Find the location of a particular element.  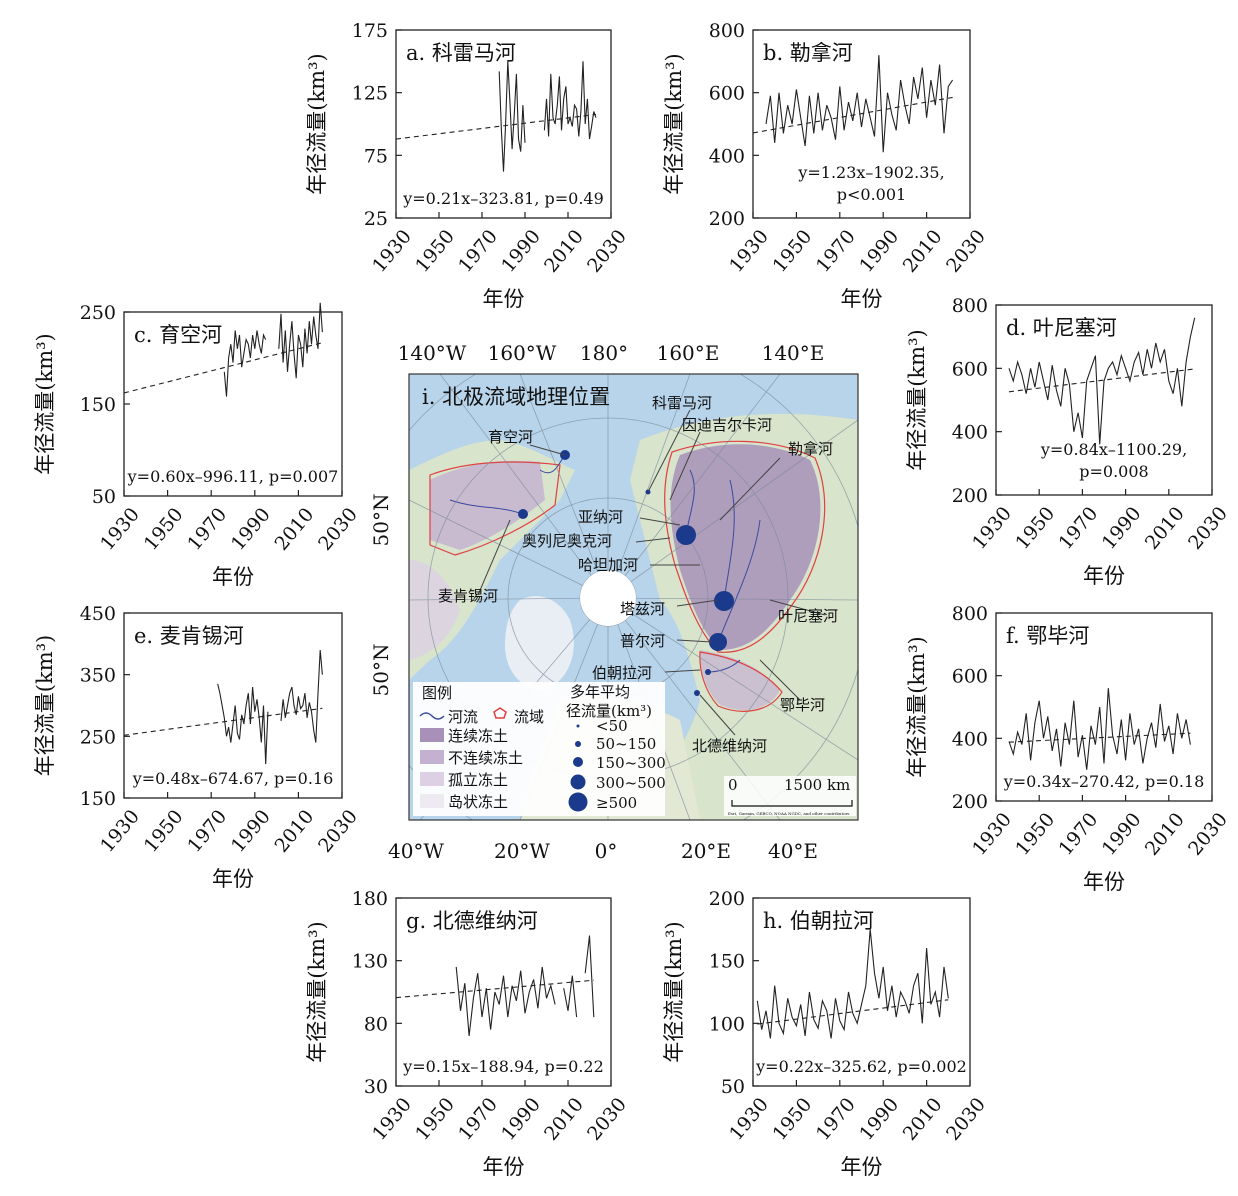

lon-label-160w: 160°W is located at coordinates (522, 353).